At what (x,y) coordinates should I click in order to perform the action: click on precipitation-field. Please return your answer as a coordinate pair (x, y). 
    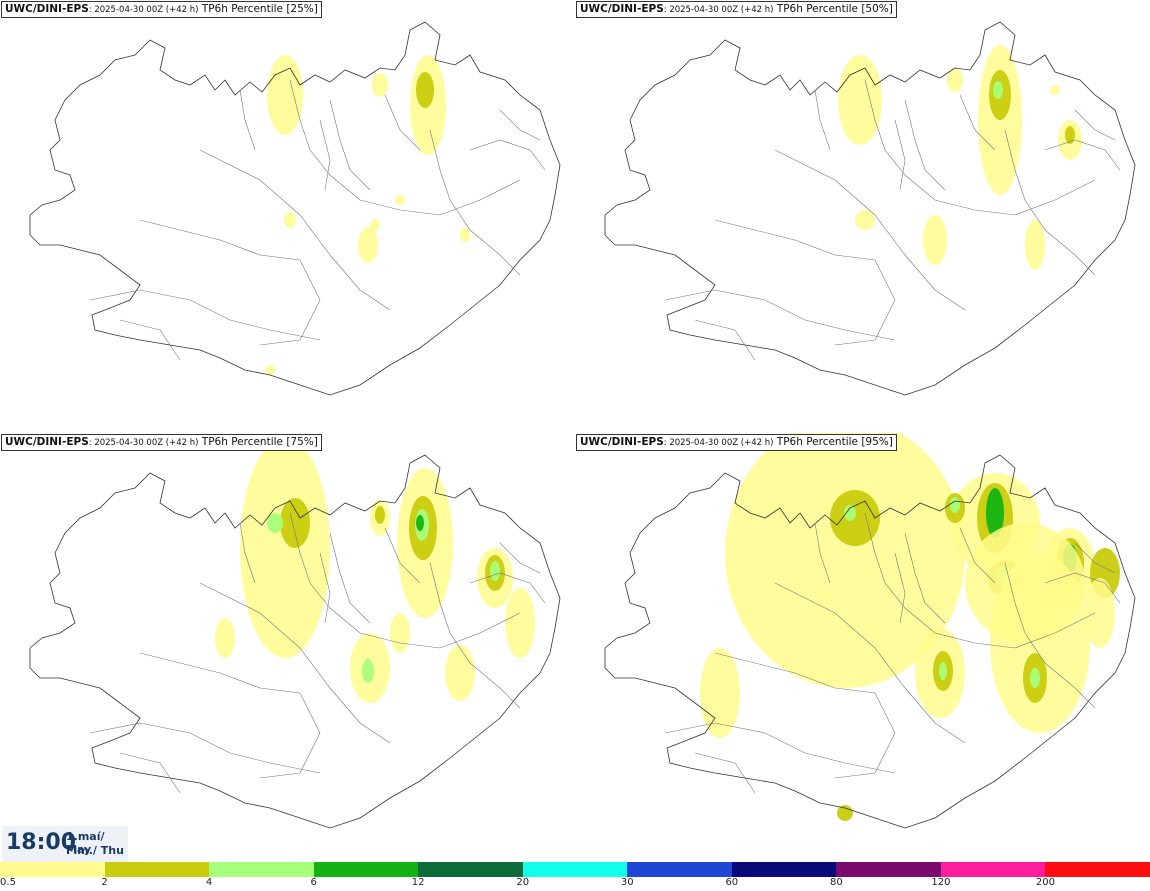
    Looking at the image, I should click on (960, 157).